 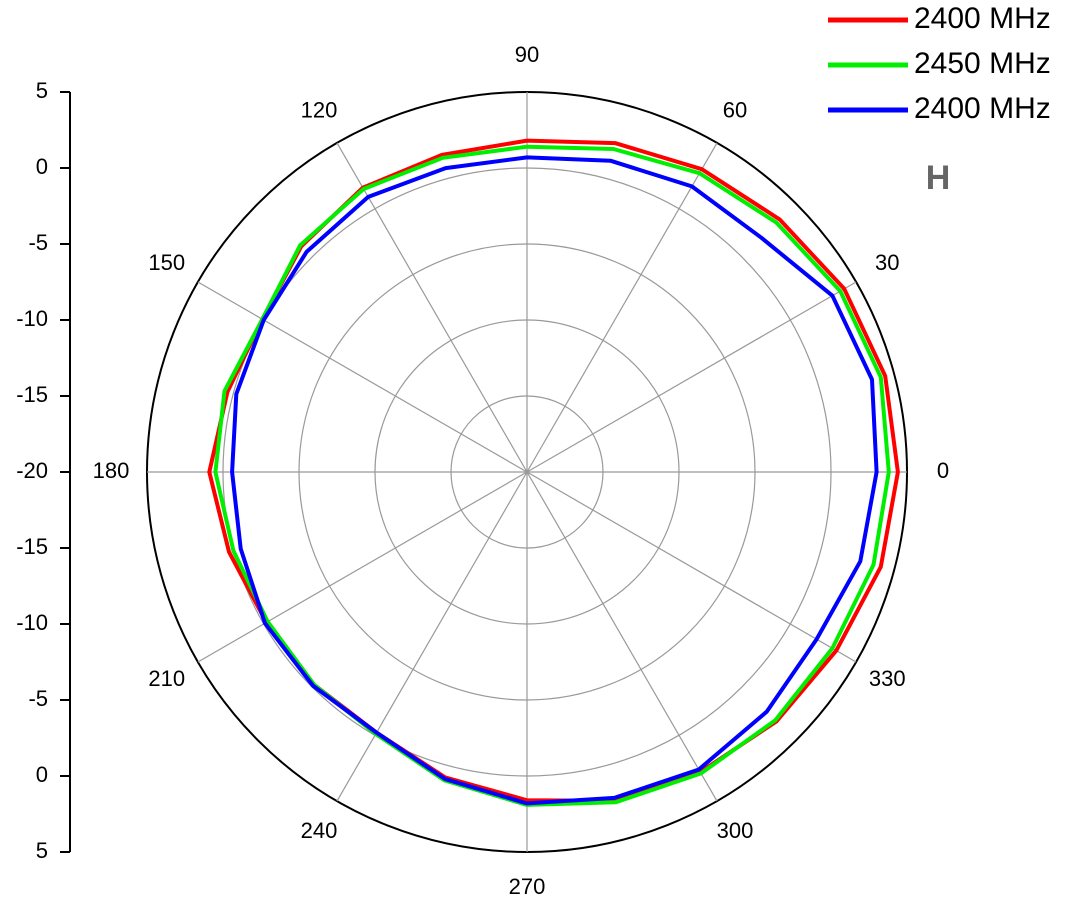 I want to click on angle-tick-label: 300, so click(x=735, y=830).